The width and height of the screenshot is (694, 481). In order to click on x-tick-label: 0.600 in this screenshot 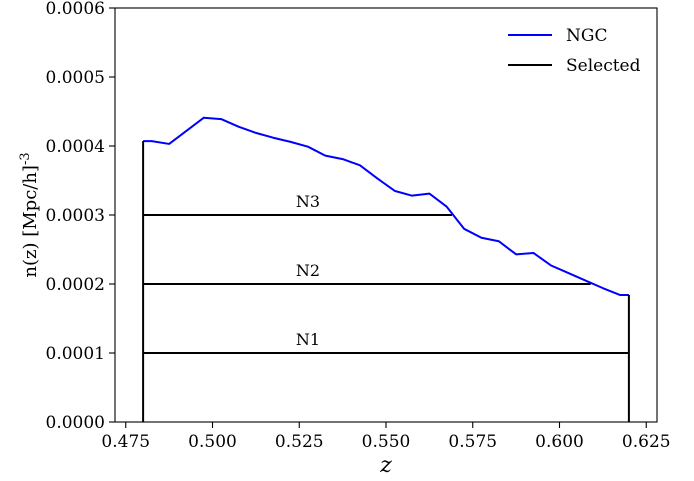, I will do `click(559, 442)`.